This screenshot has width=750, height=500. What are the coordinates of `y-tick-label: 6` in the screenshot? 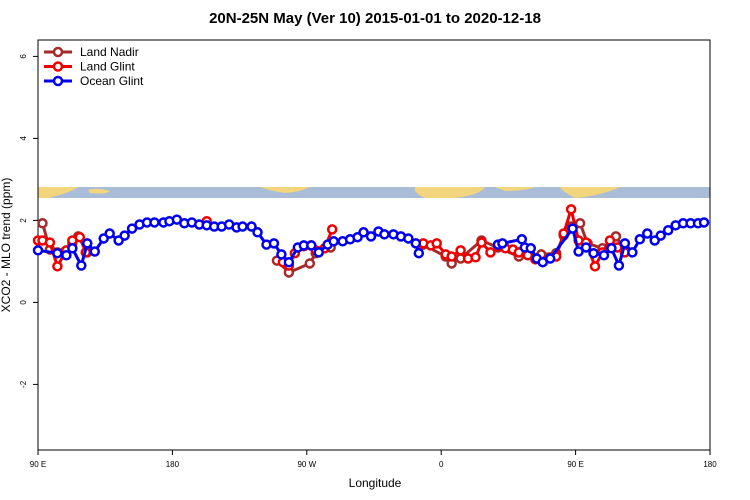 It's located at (23, 56).